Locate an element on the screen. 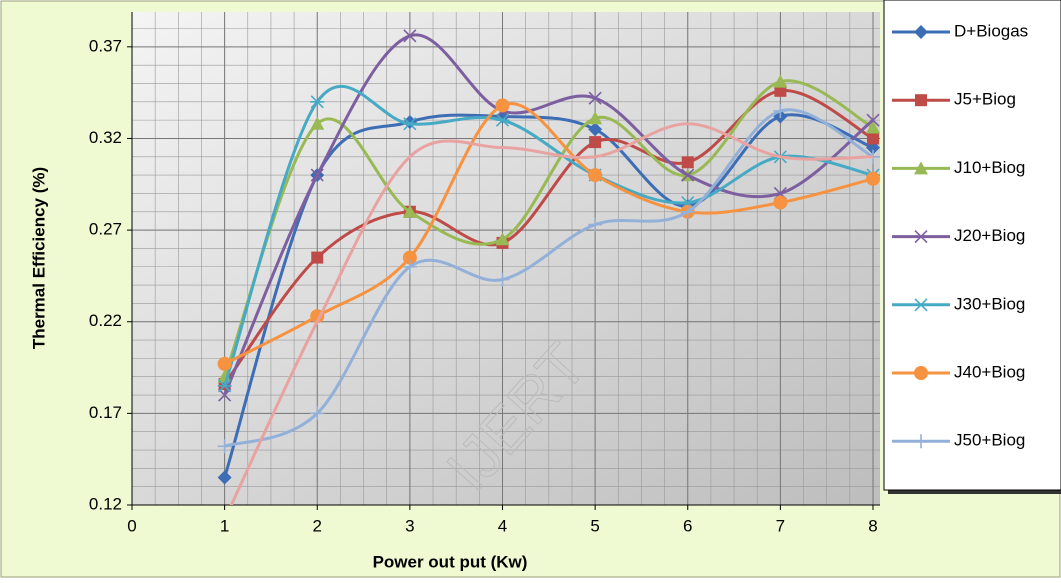 The height and width of the screenshot is (583, 1061). y-axis-label: Thermal Efficiency (%) is located at coordinates (38, 258).